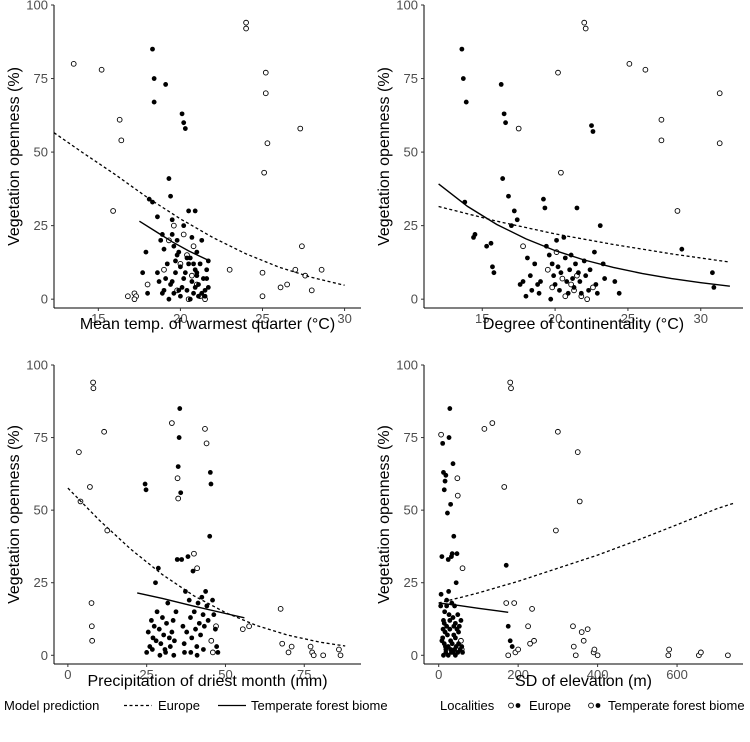 This screenshot has width=750, height=742. Describe the element at coordinates (51, 705) in the screenshot. I see `legend-model-title: Model prediction` at that location.